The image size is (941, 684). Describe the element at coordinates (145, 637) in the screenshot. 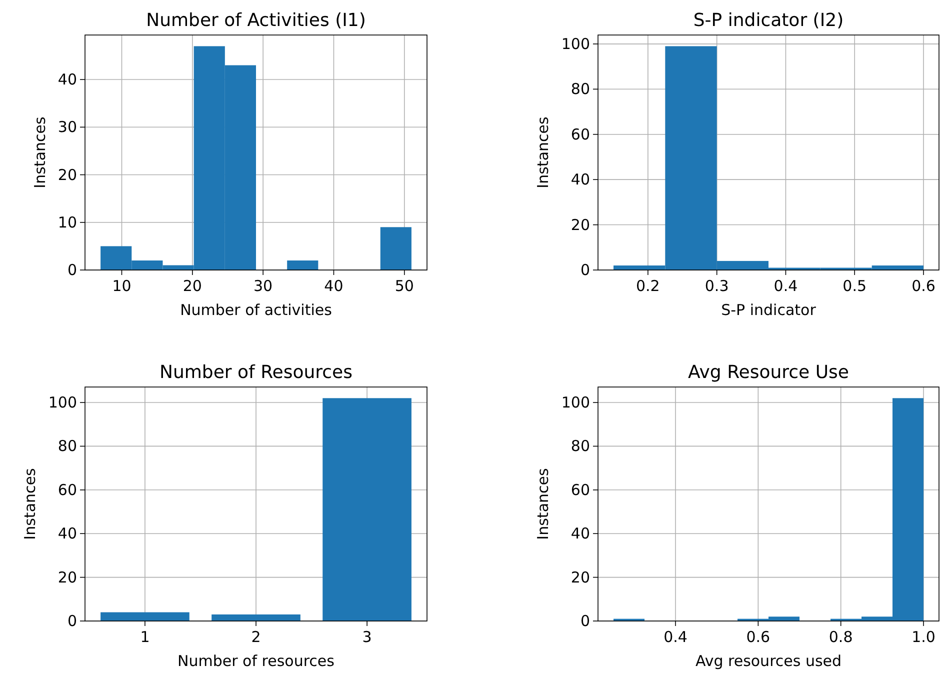

I see `x-tick-label: 1` at that location.